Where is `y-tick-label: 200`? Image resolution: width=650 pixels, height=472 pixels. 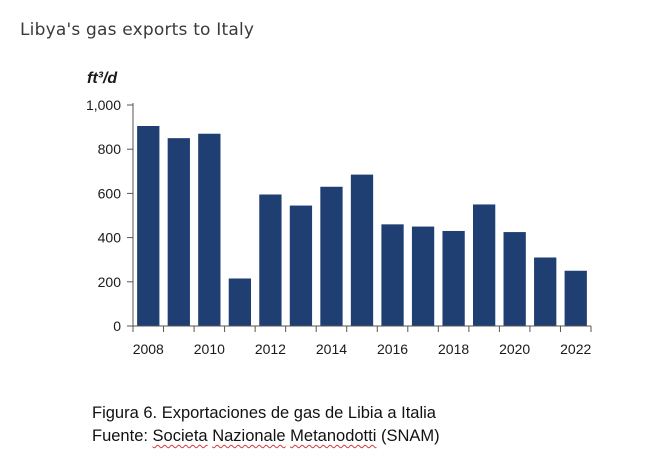
y-tick-label: 200 is located at coordinates (110, 282).